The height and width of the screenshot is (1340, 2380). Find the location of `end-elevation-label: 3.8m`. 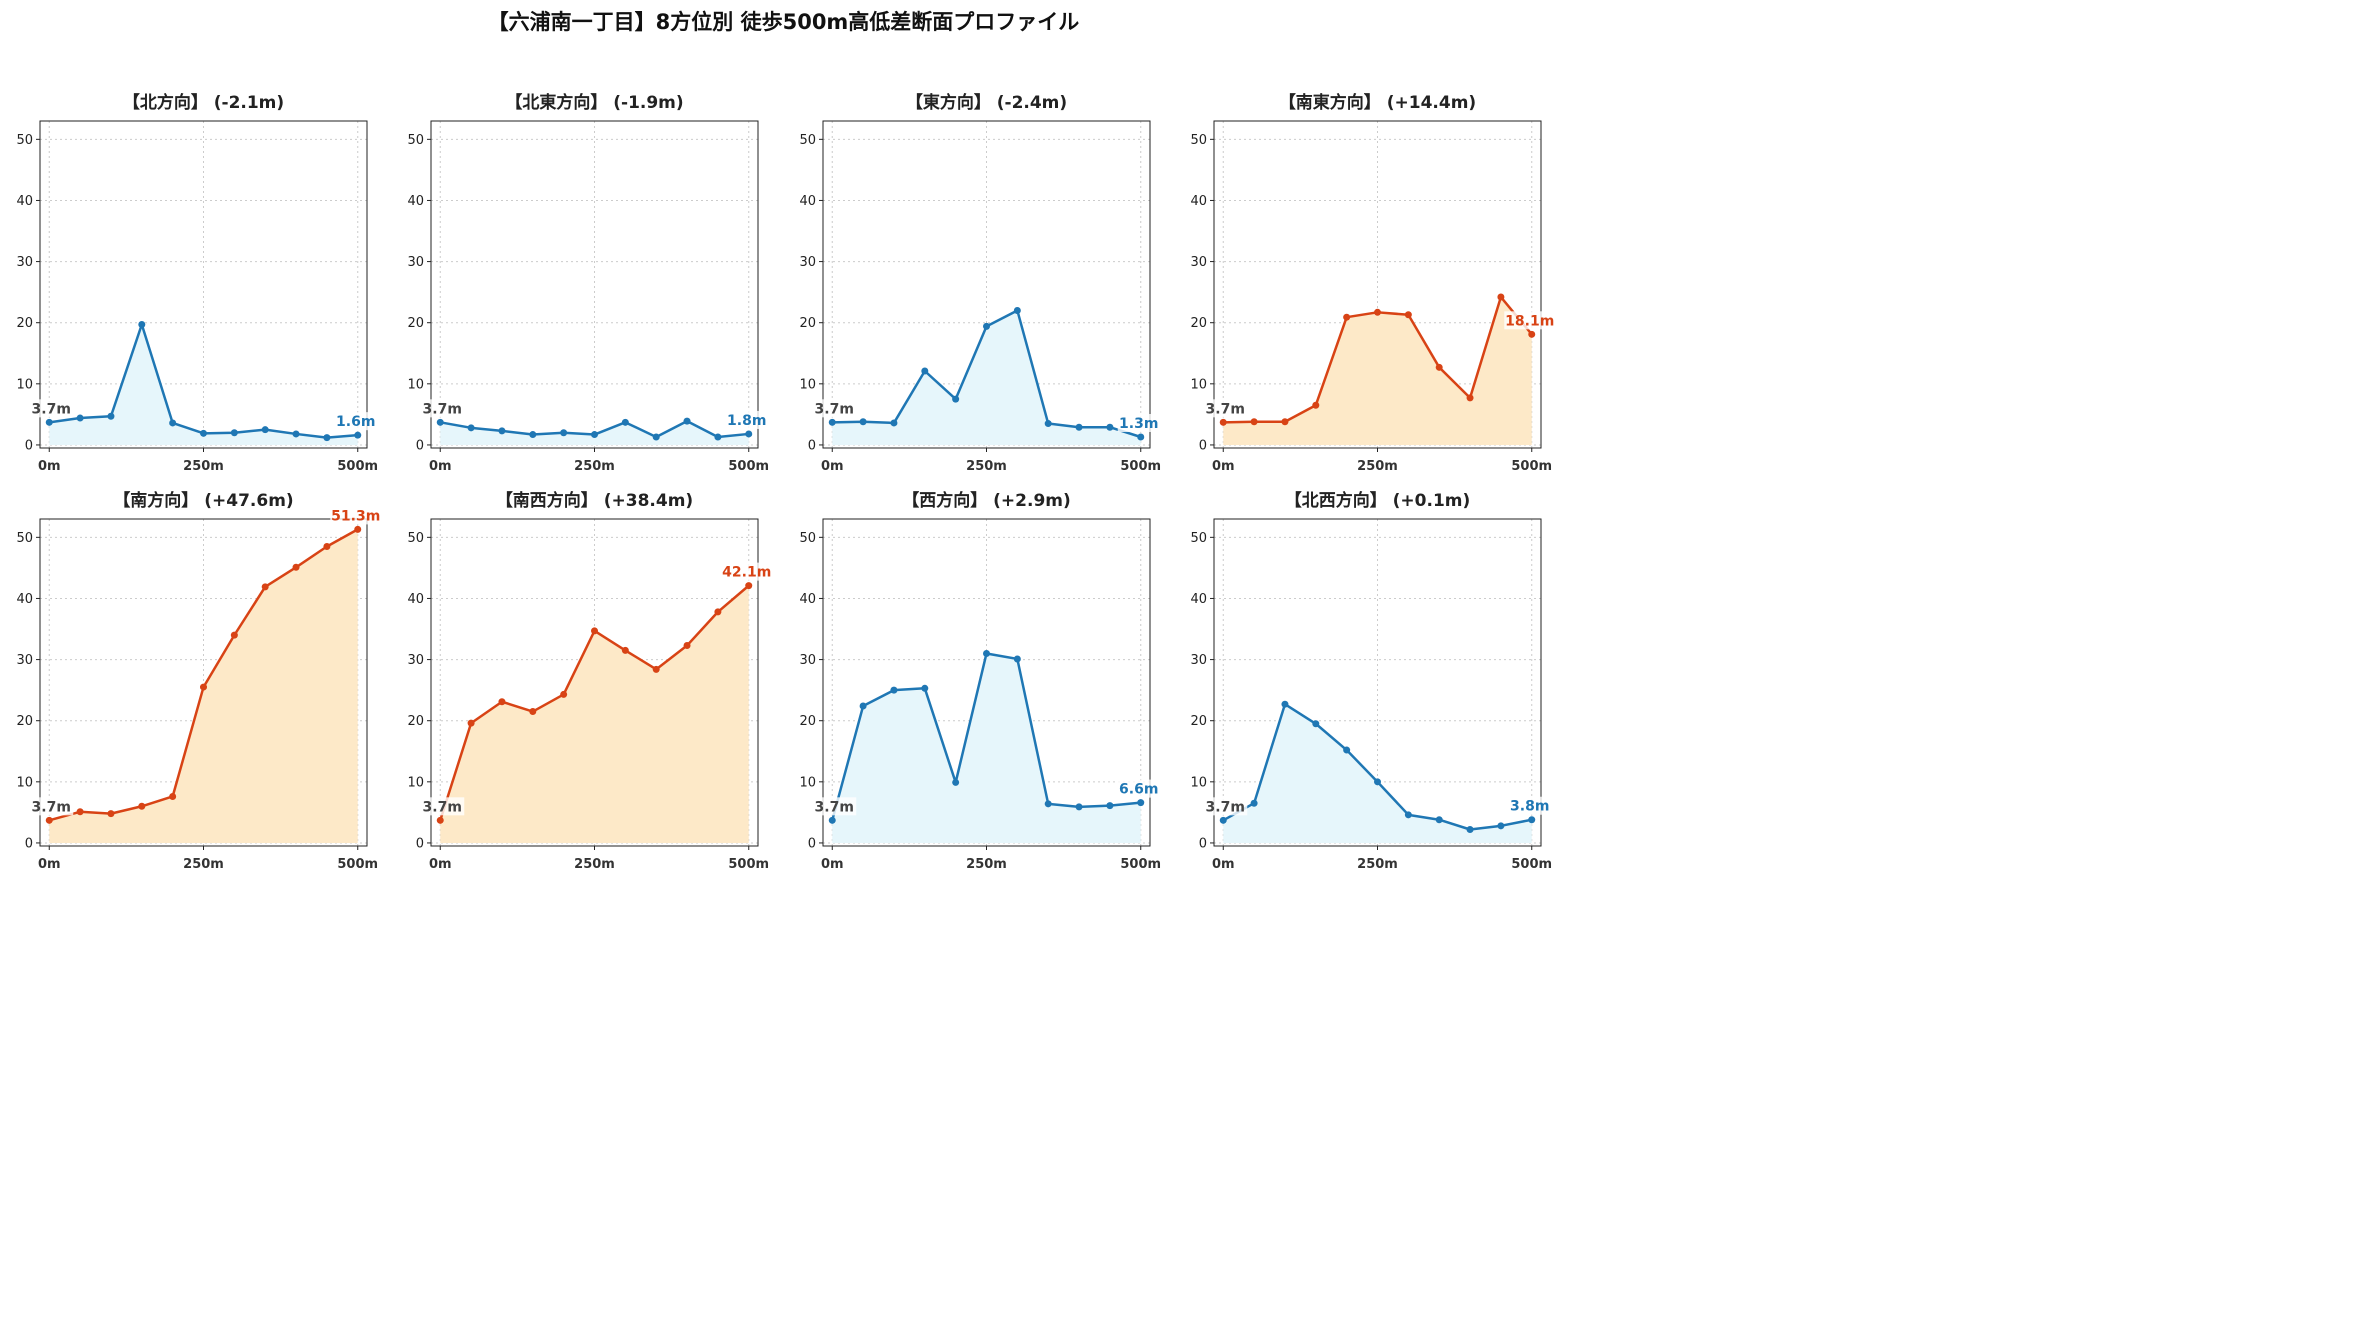

end-elevation-label: 3.8m is located at coordinates (1529, 807).